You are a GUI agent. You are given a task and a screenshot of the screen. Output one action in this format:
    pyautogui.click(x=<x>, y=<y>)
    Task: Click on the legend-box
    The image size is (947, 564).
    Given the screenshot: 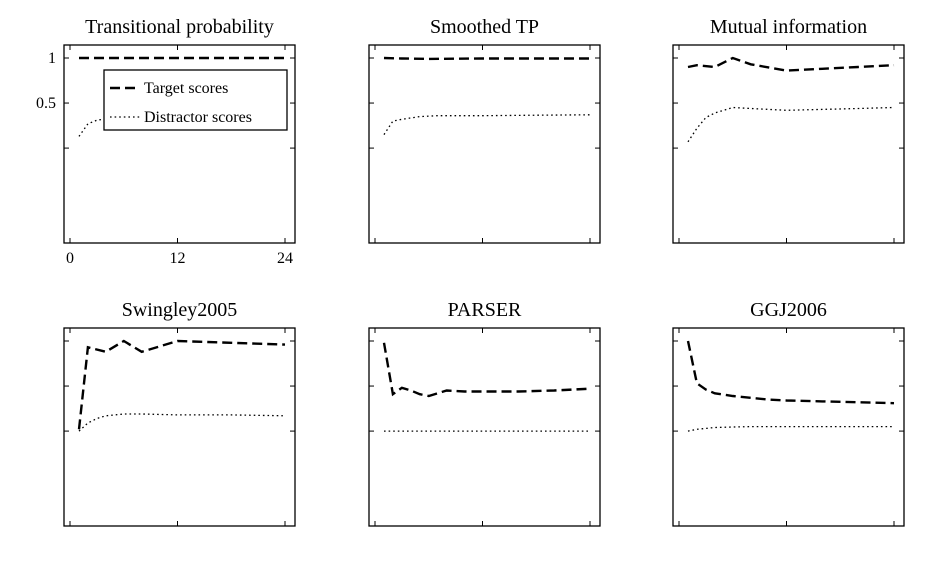 What is the action you would take?
    pyautogui.click(x=195, y=100)
    